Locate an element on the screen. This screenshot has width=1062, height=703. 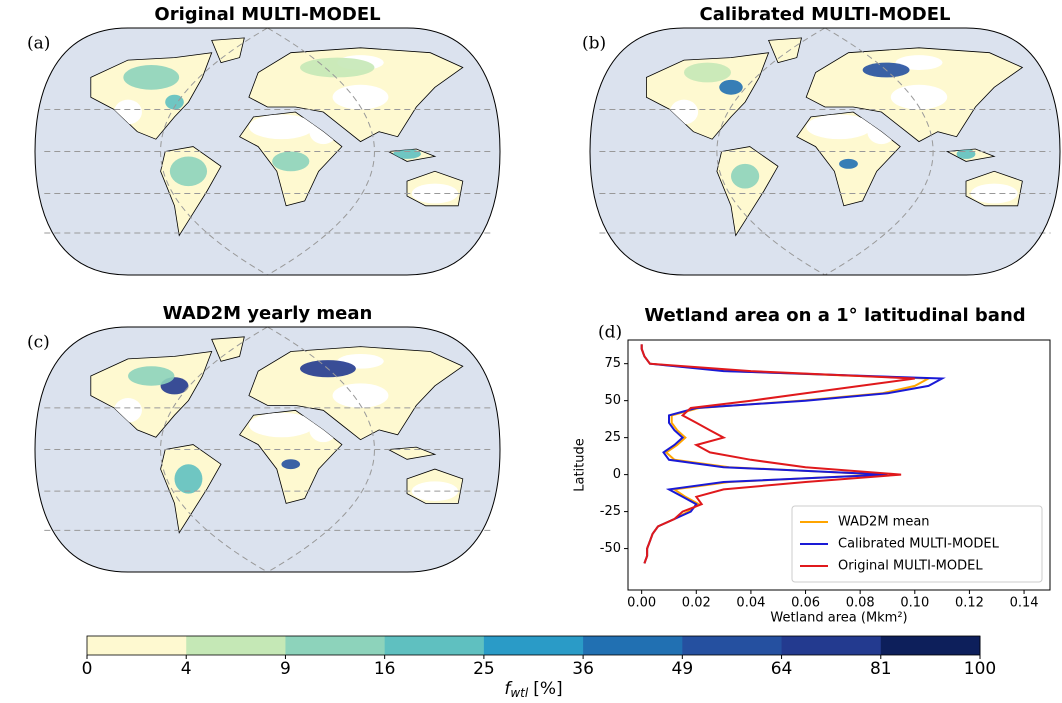
map-title: Original MULTI-MODEL is located at coordinates (267, 14).